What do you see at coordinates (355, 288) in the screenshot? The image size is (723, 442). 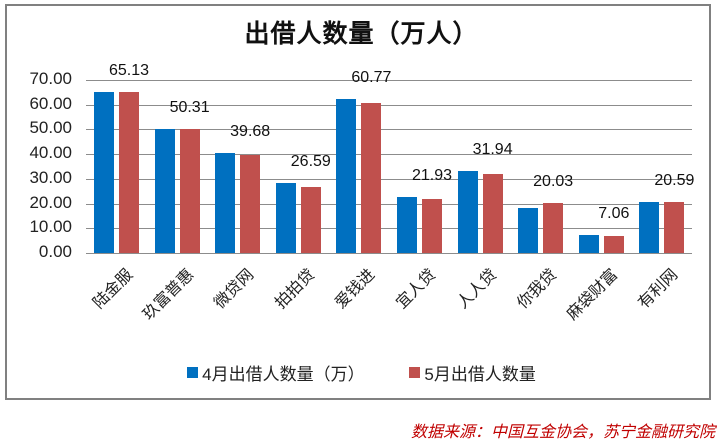 I see `x-category-label: 爱钱进` at bounding box center [355, 288].